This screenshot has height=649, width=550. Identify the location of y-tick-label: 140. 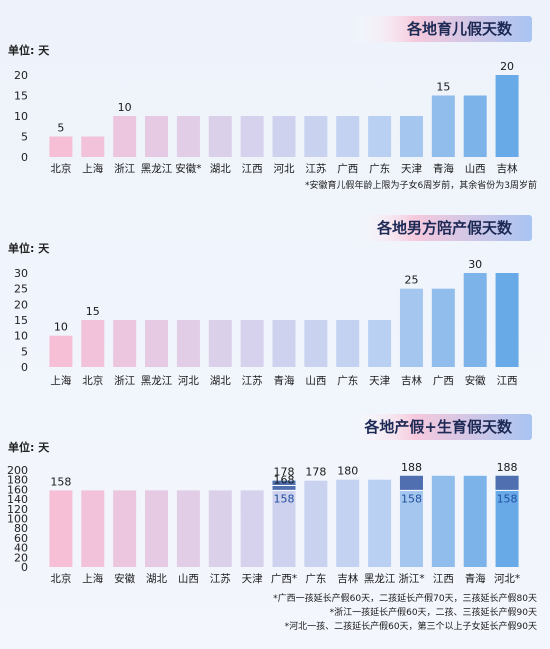
(17, 499).